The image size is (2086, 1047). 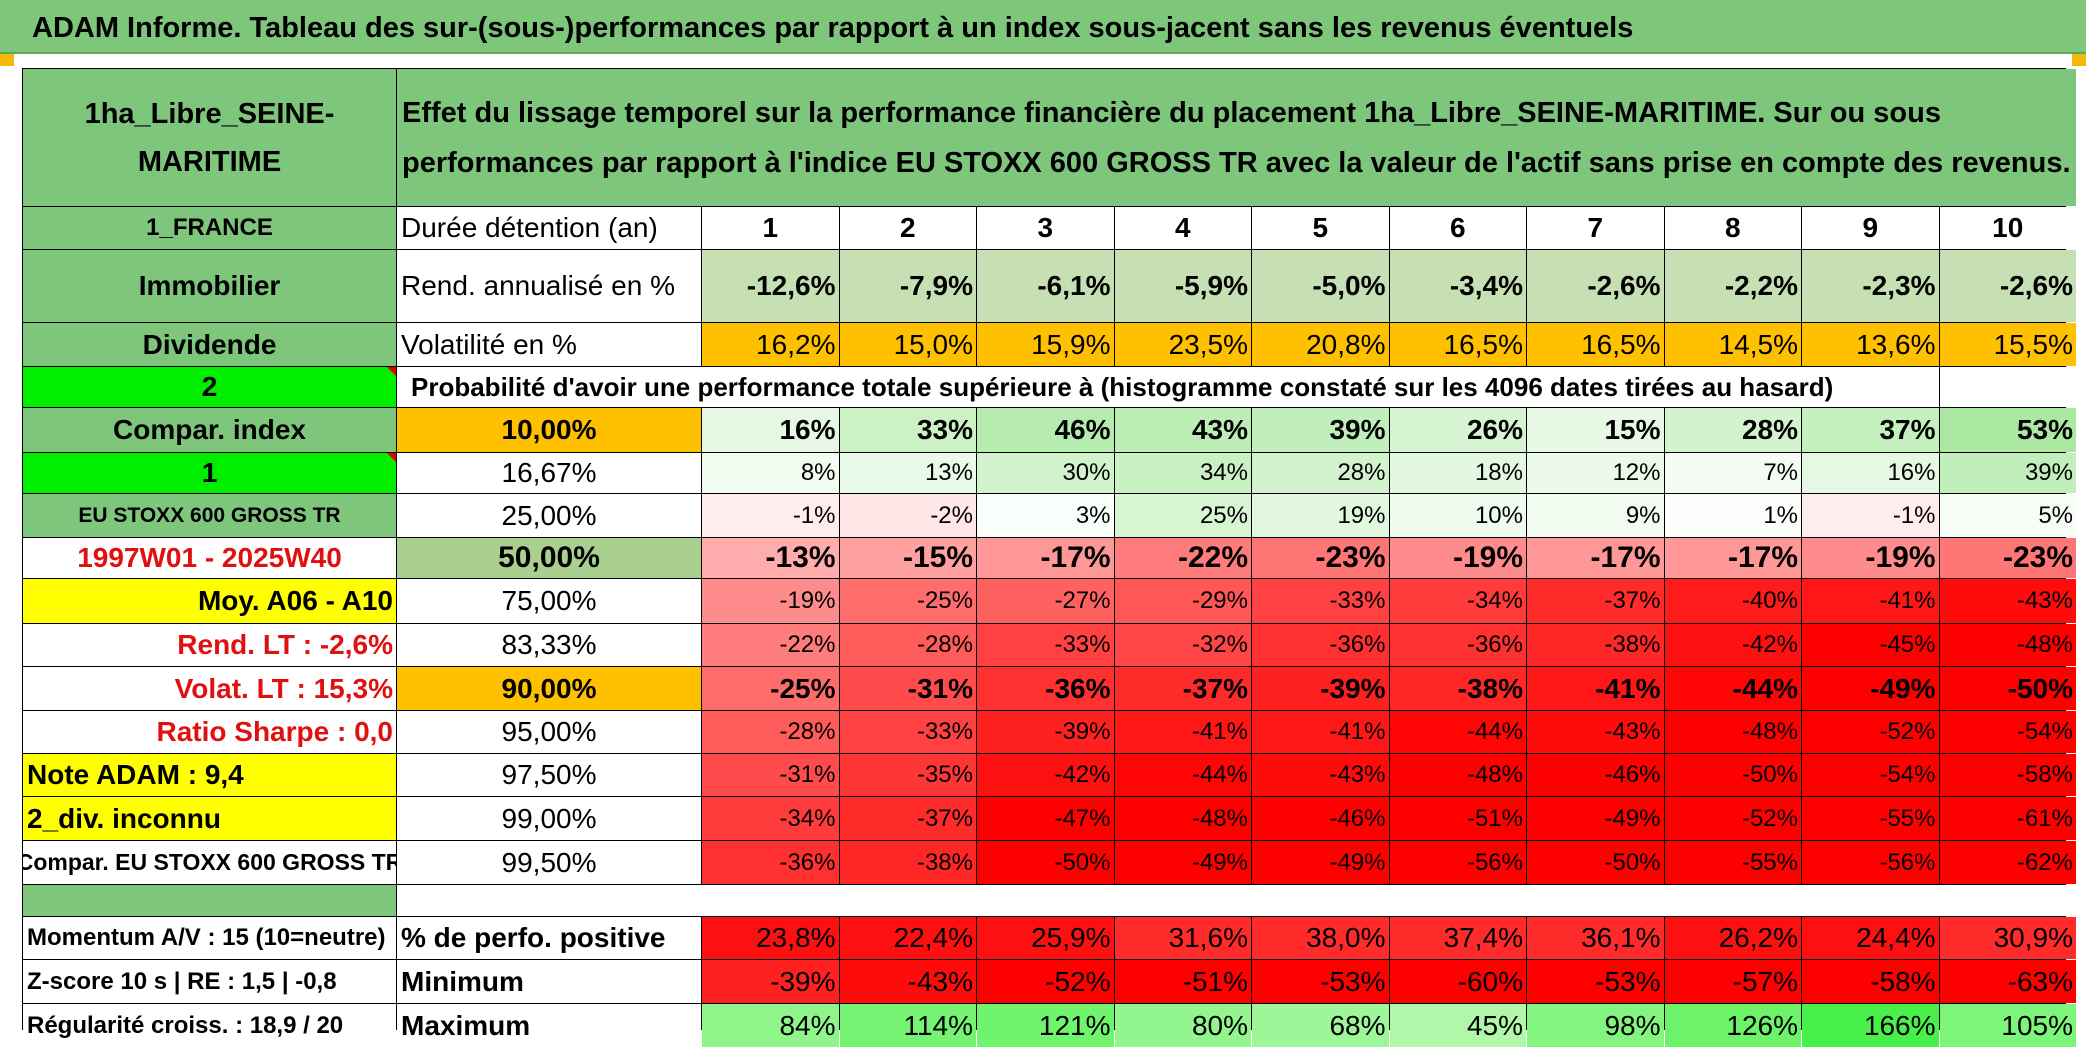 What do you see at coordinates (209, 601) in the screenshot?
I see `moy-label: Moy. A06 - A10` at bounding box center [209, 601].